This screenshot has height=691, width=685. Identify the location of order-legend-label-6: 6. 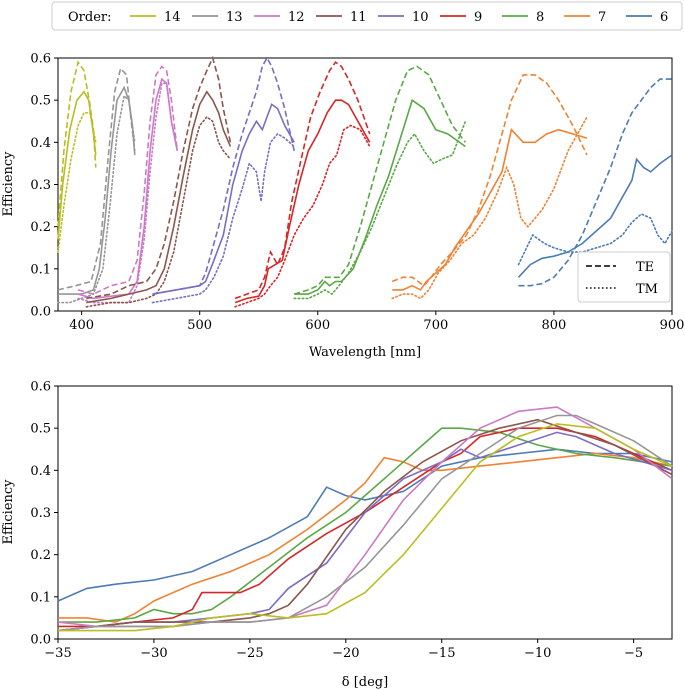
(664, 17).